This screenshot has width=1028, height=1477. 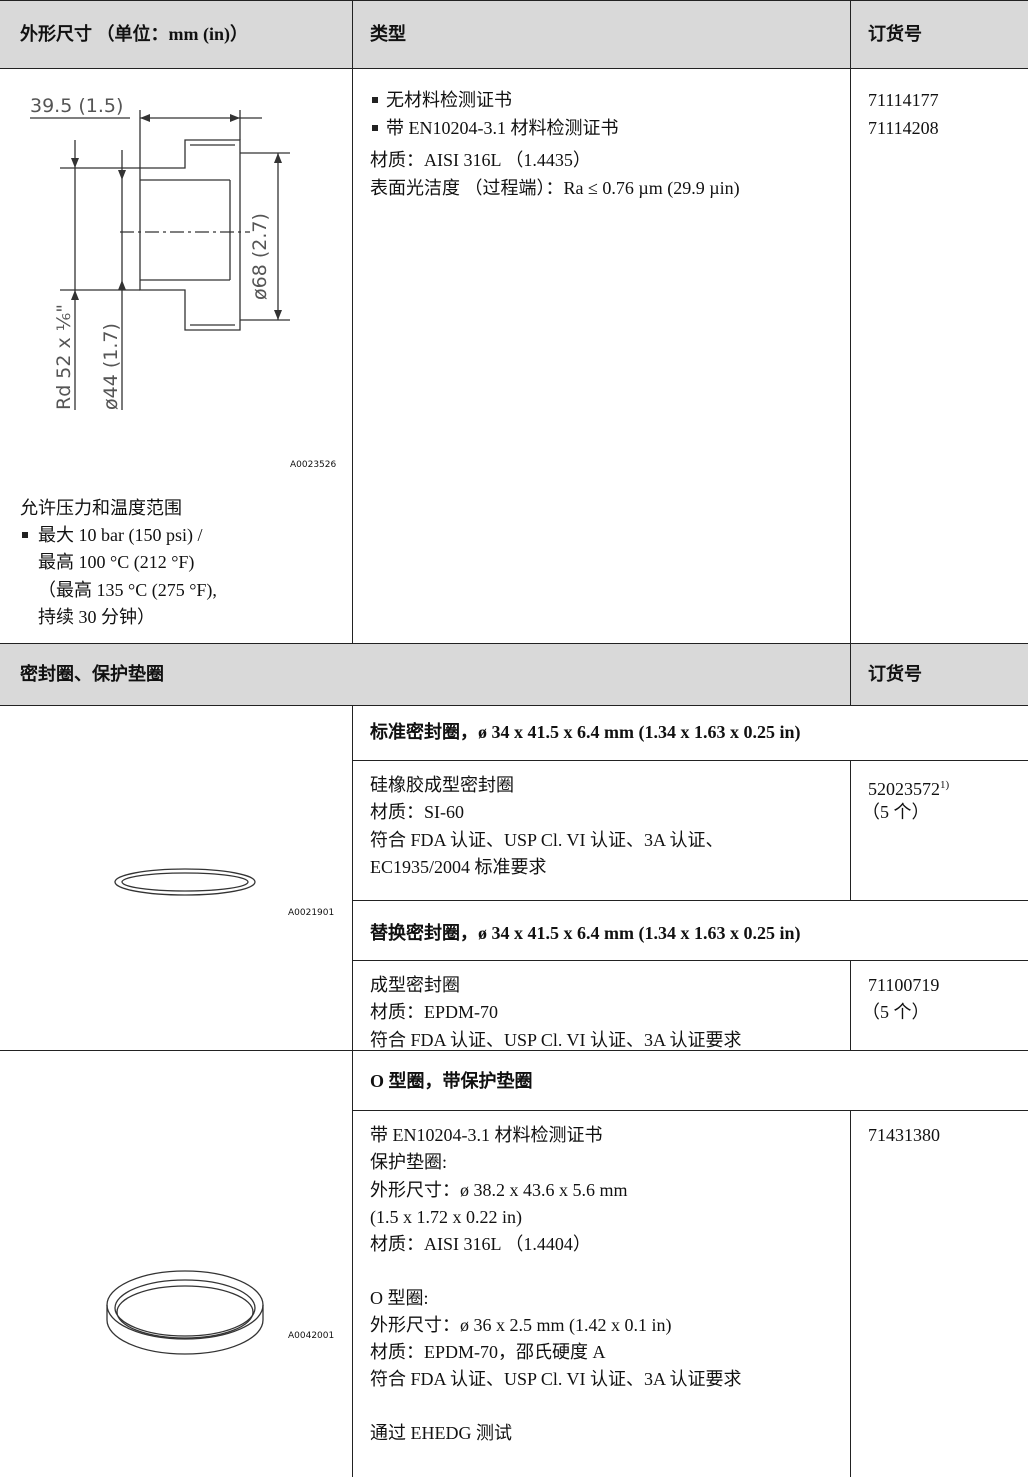 I want to click on type-item: 带 EN10204-3.1 材料检测证书, so click(x=502, y=128).